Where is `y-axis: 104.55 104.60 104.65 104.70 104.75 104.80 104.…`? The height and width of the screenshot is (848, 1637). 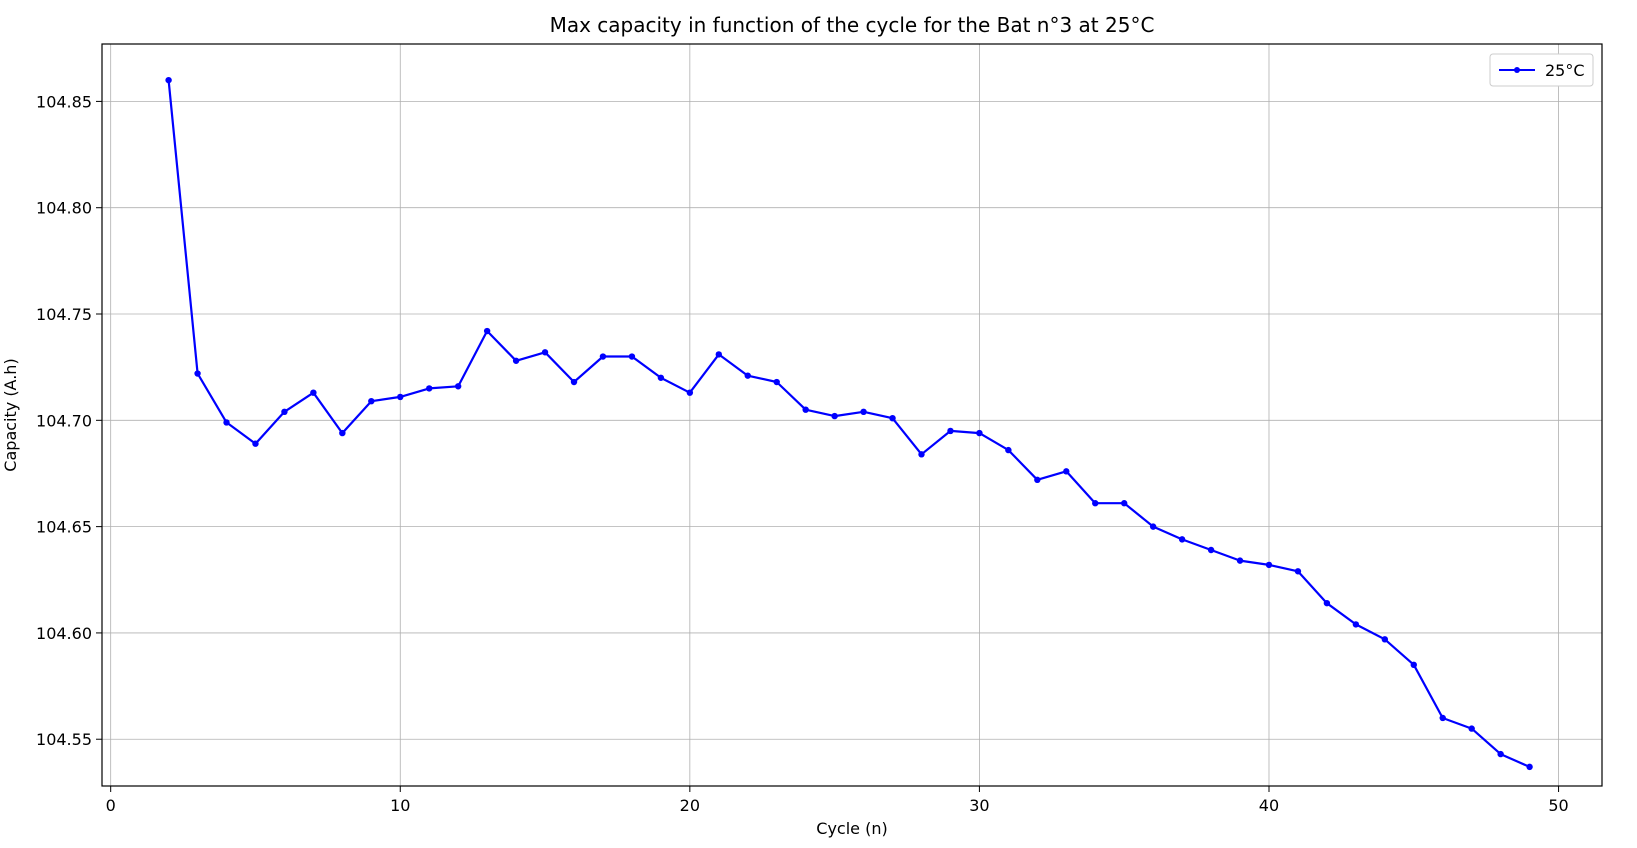
y-axis: 104.55 104.60 104.65 104.70 104.75 104.80 104.… is located at coordinates (69, 420).